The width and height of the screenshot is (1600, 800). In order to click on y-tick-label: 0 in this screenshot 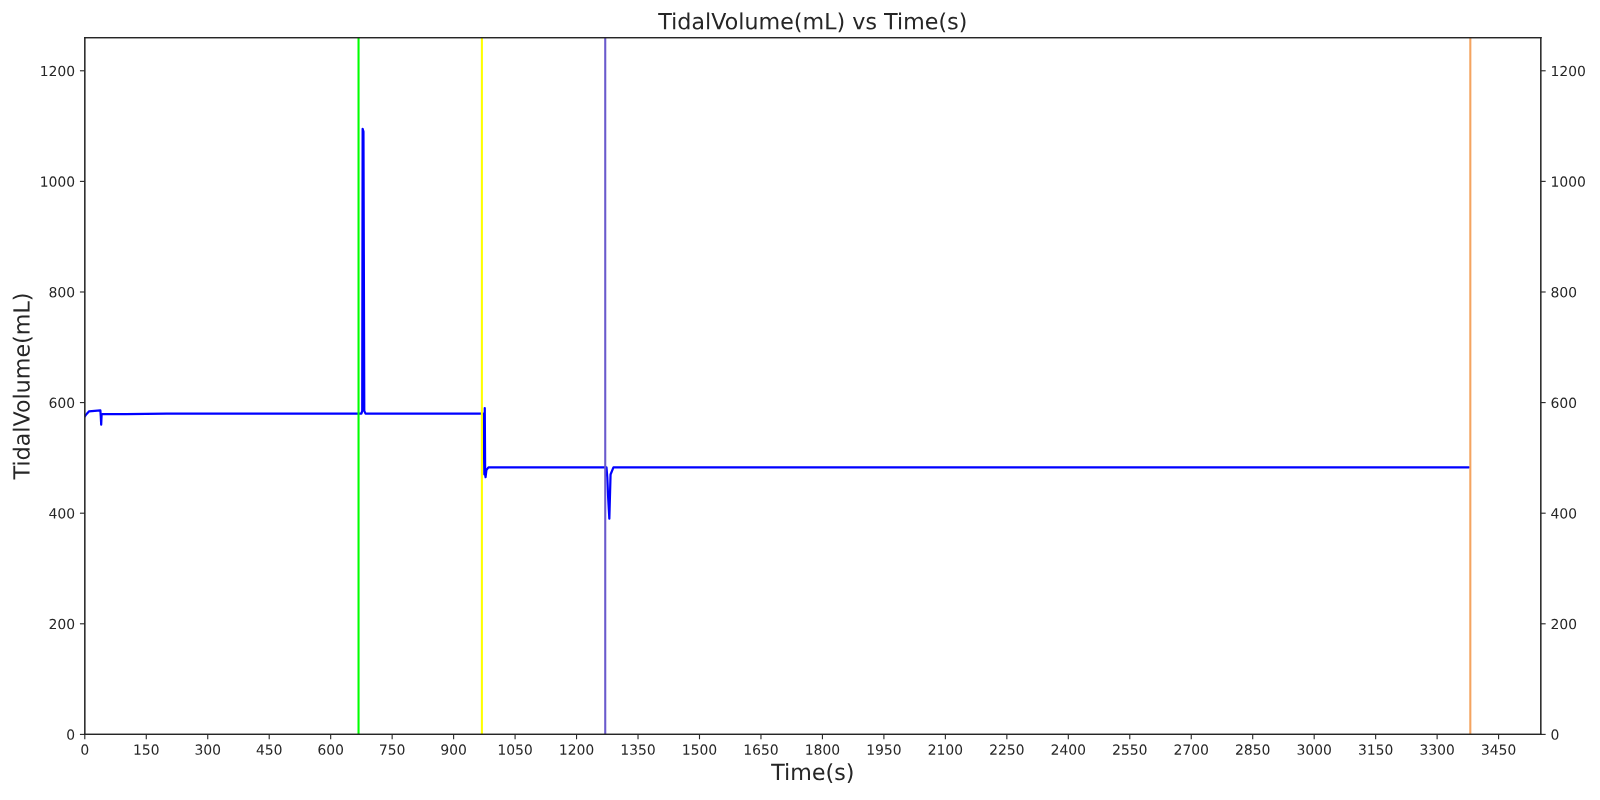, I will do `click(71, 734)`.